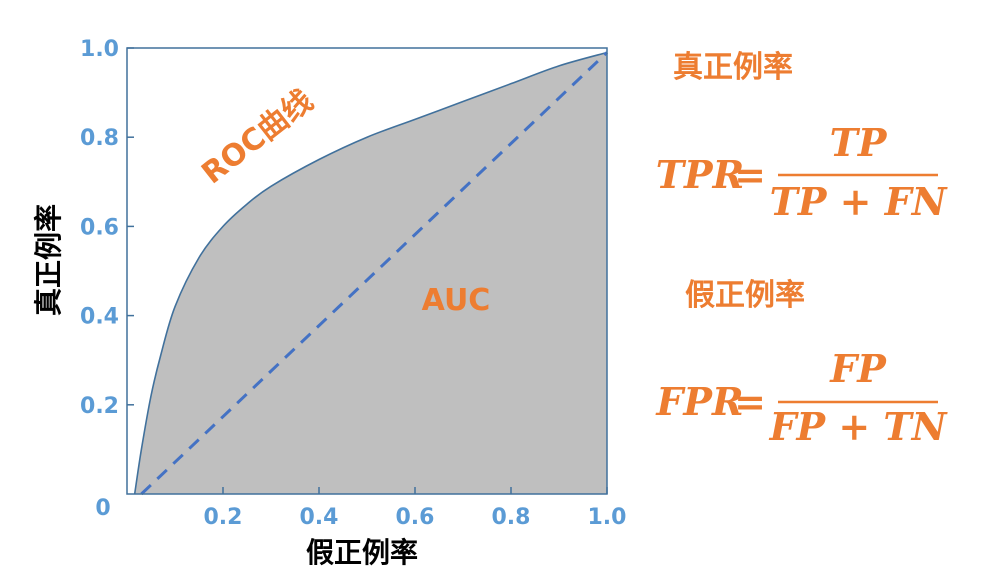 Image resolution: width=981 pixels, height=569 pixels. What do you see at coordinates (745, 295) in the screenshot?
I see `fpr-title: 假正例率` at bounding box center [745, 295].